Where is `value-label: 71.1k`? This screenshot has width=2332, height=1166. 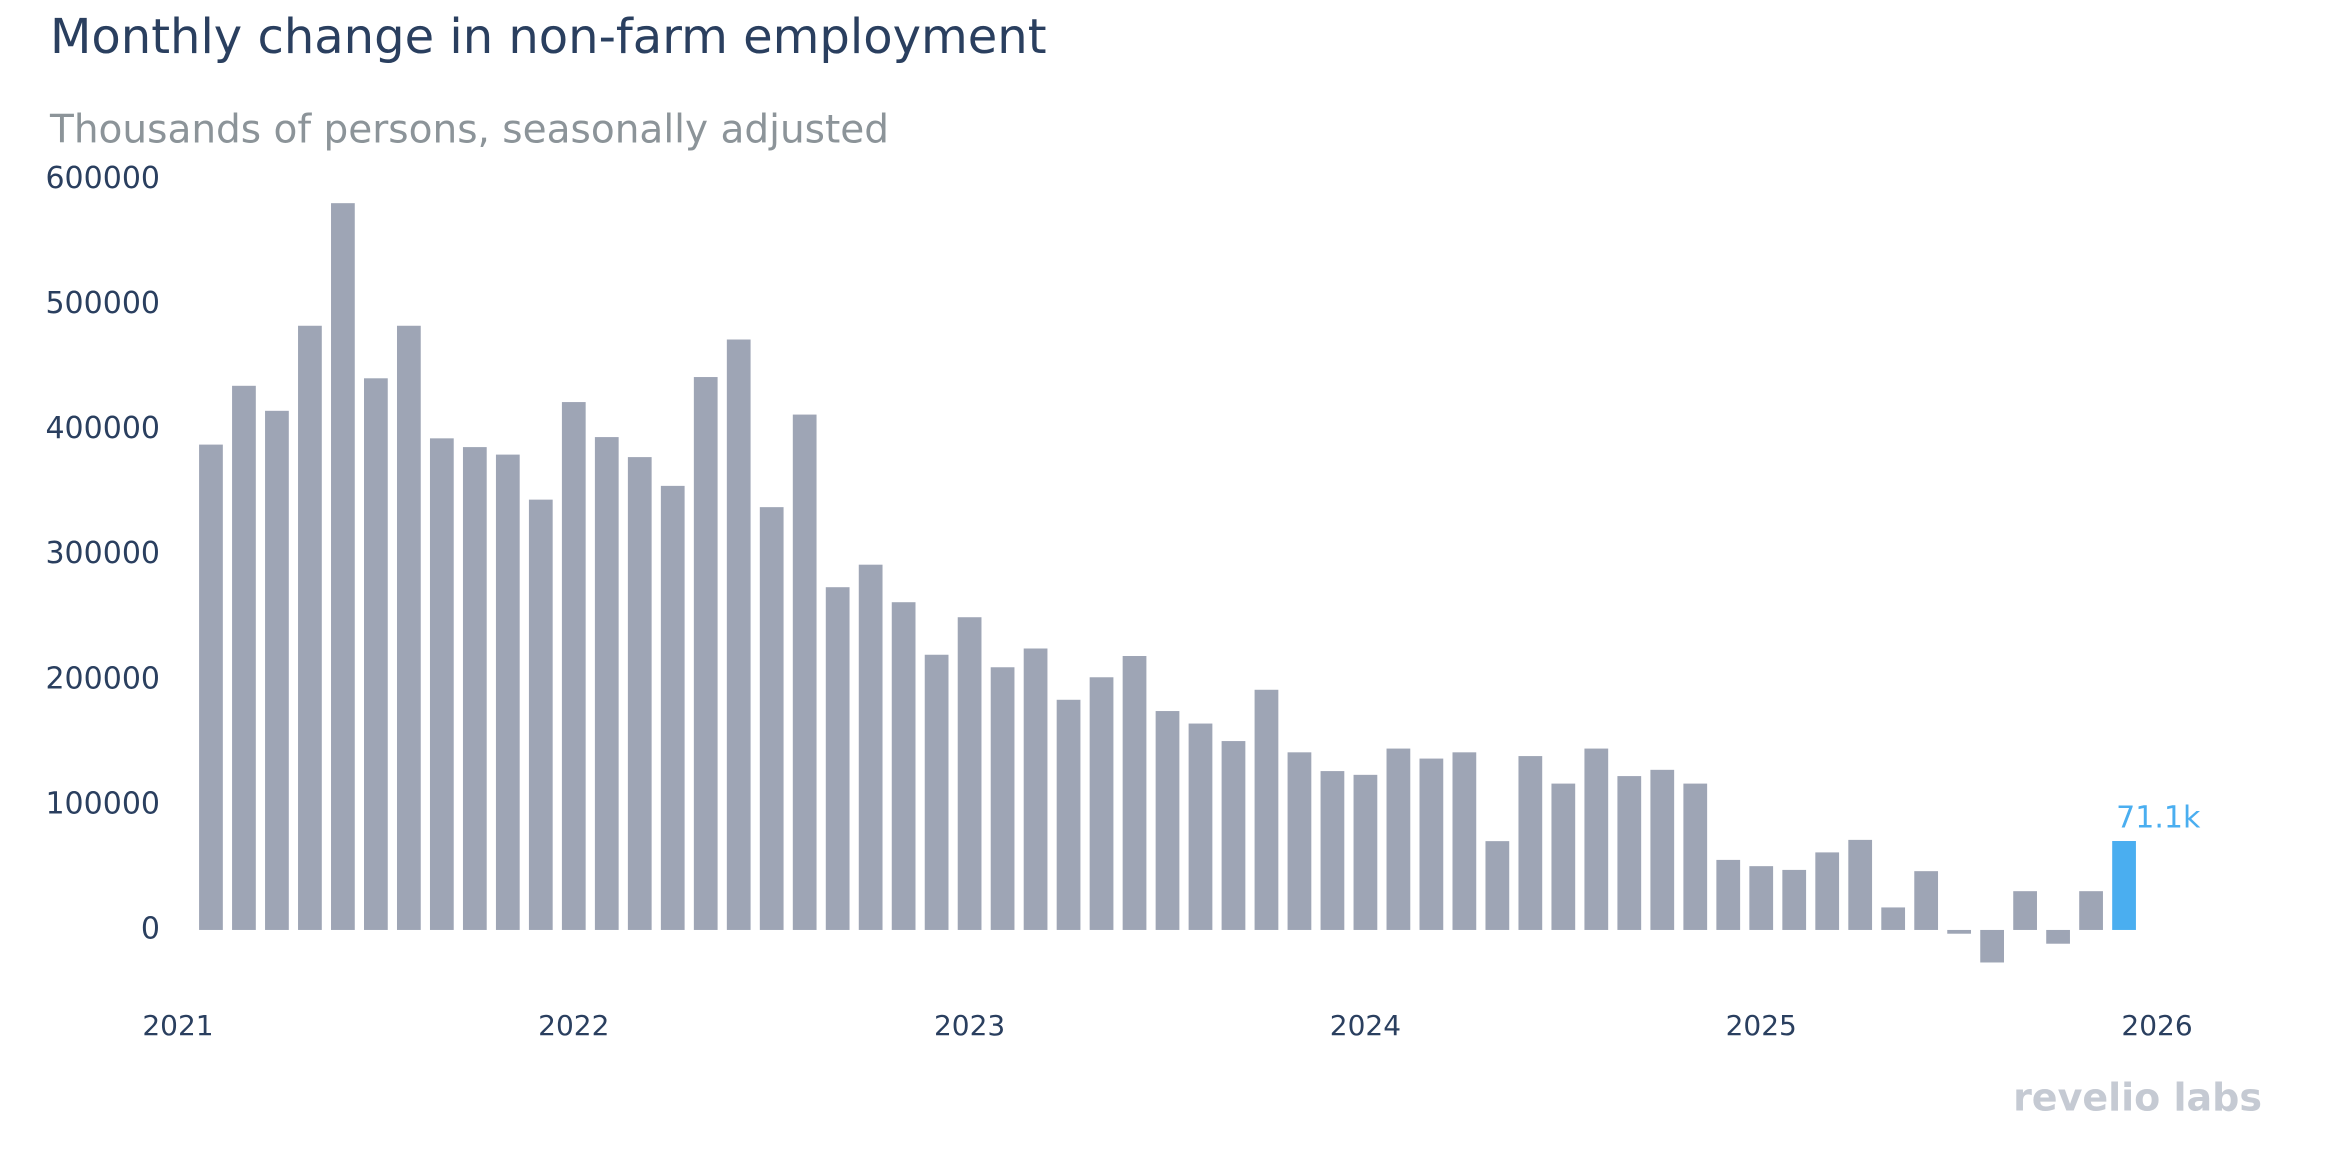
value-label: 71.1k is located at coordinates (2158, 818).